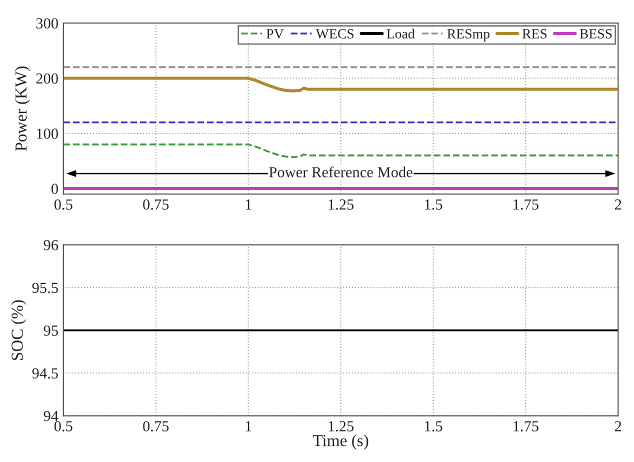 This screenshot has width=634, height=462. I want to click on y-tick-label: 95, so click(51, 331).